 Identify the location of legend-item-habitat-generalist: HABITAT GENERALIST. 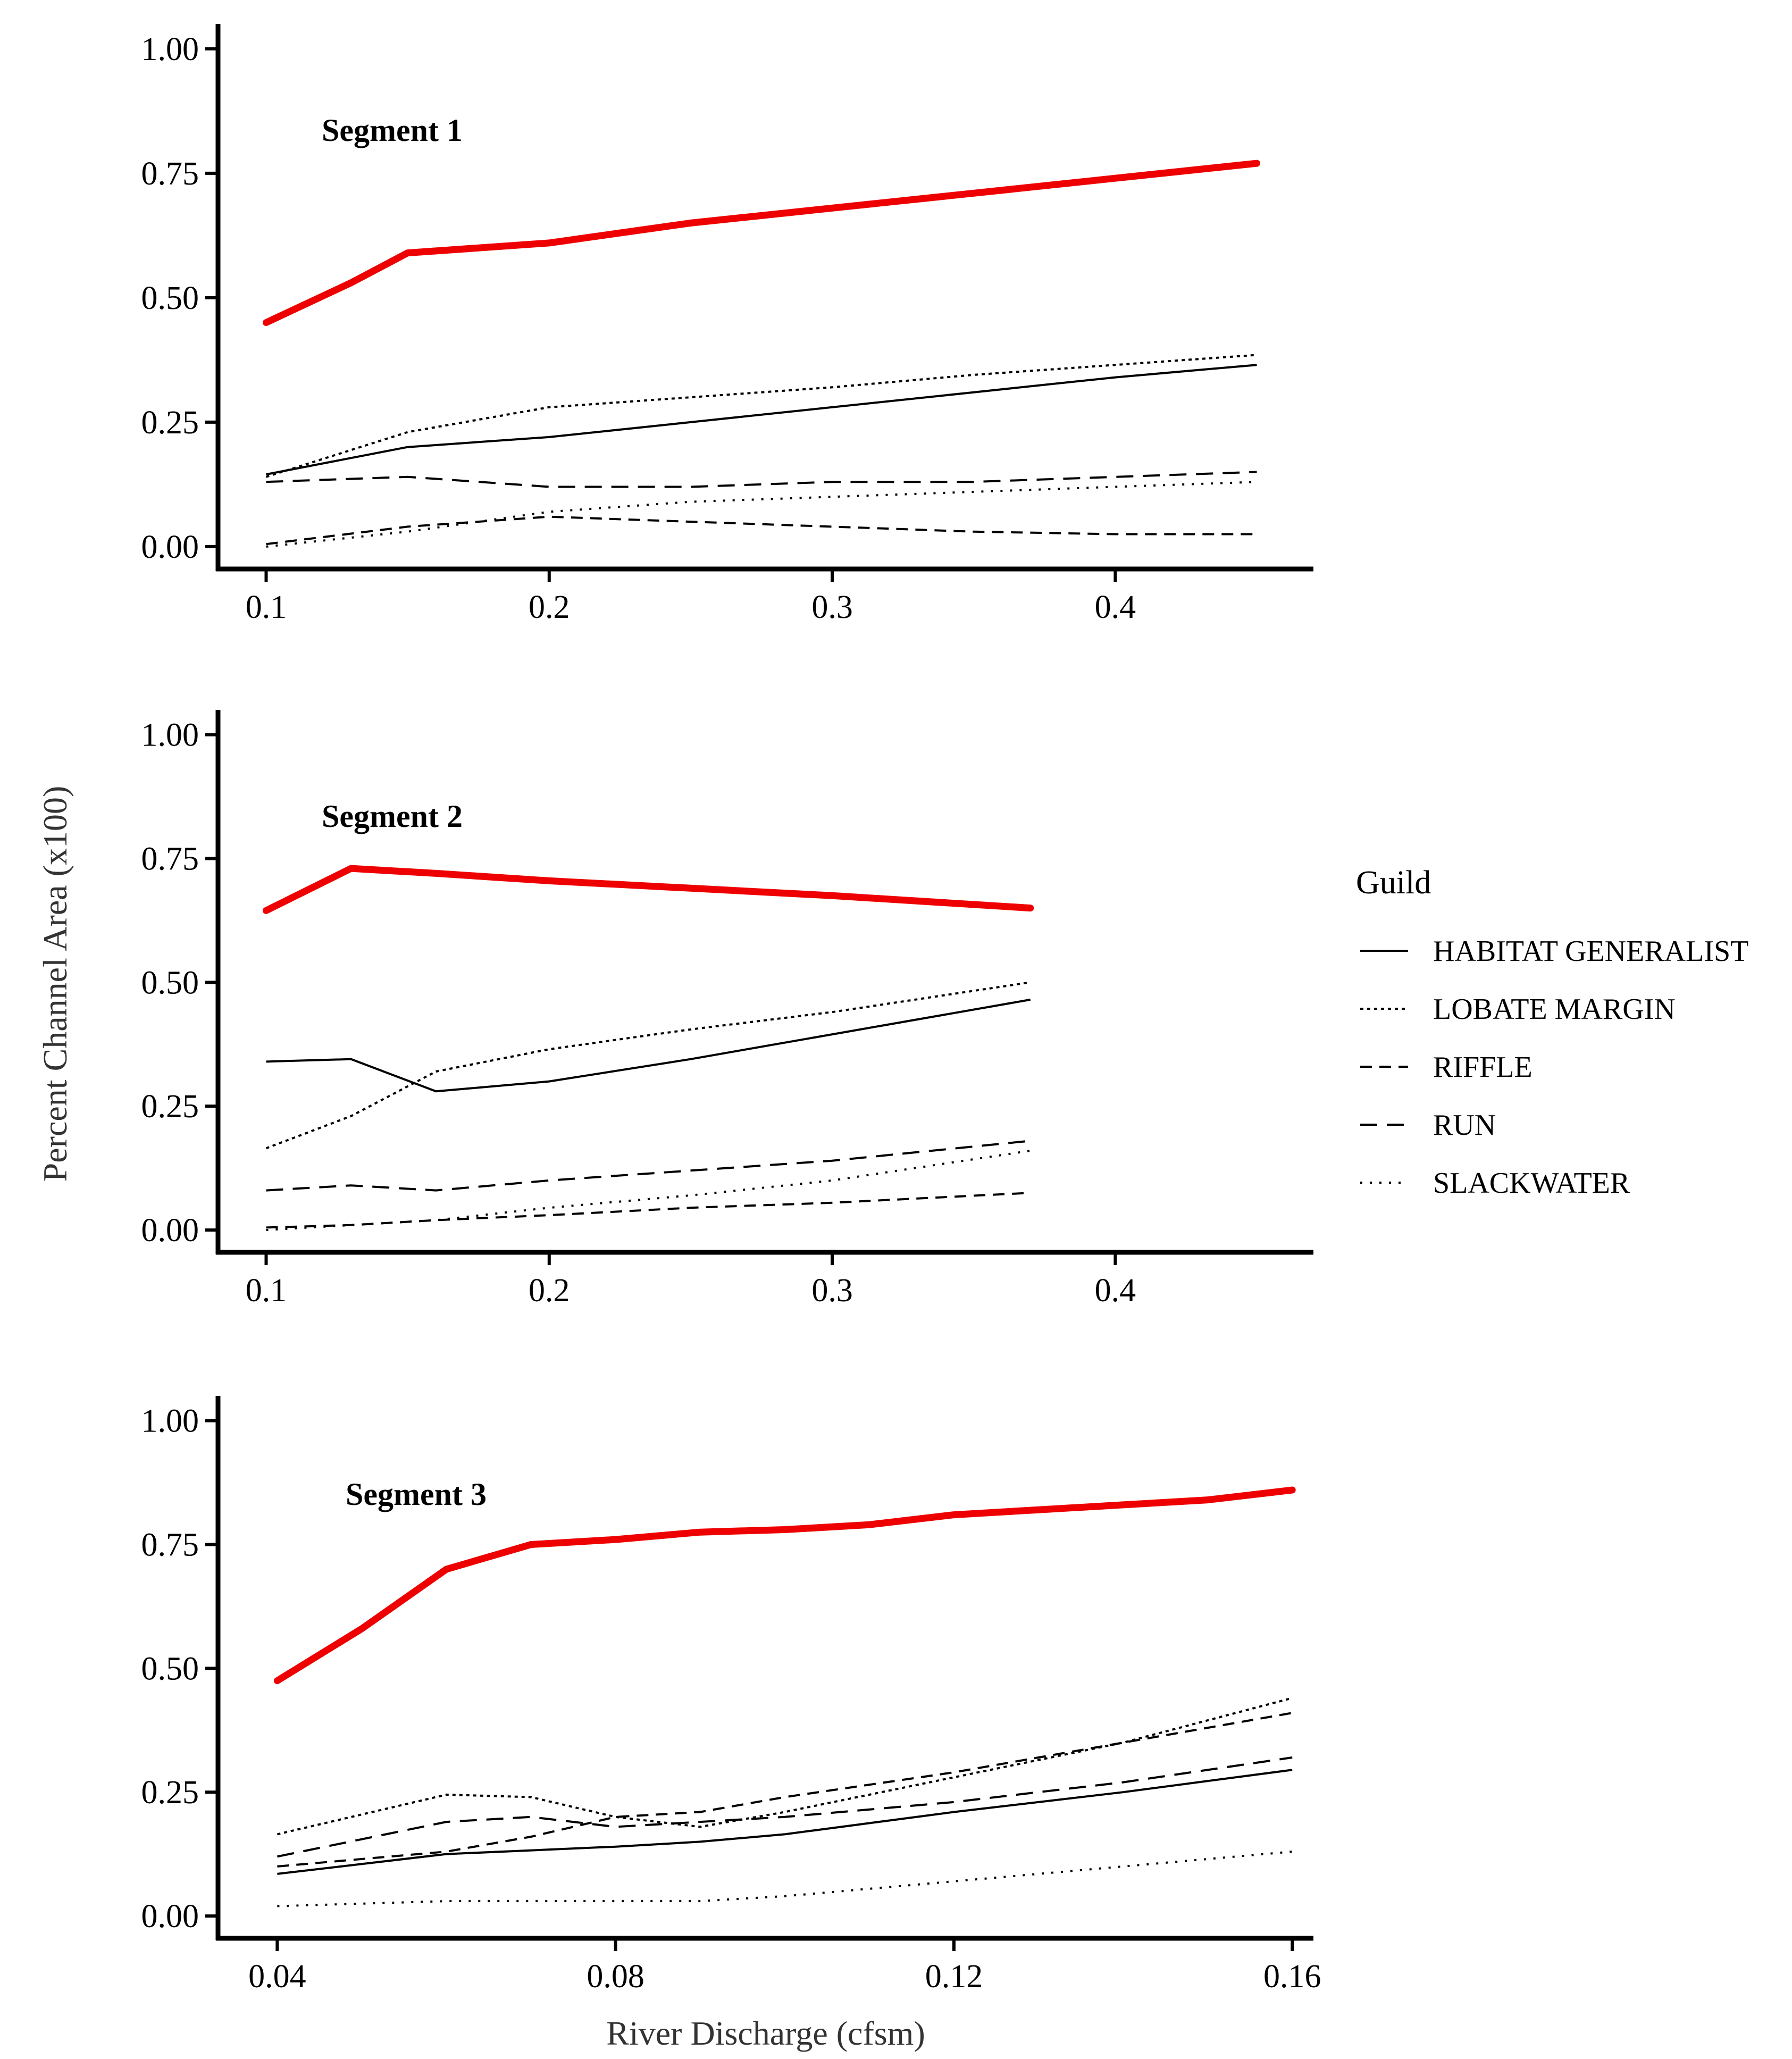
(1554, 951).